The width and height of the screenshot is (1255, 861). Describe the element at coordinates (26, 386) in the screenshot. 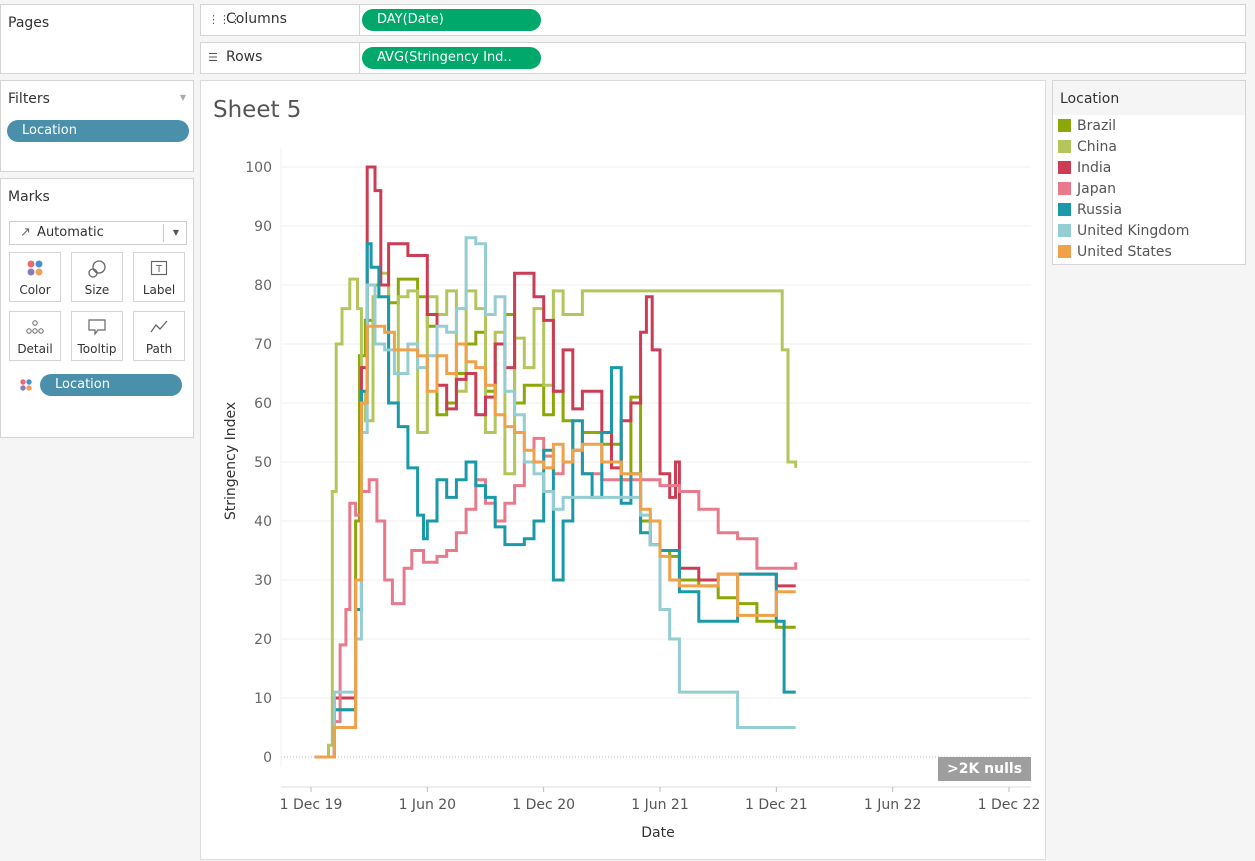

I see `color-field-icon` at that location.